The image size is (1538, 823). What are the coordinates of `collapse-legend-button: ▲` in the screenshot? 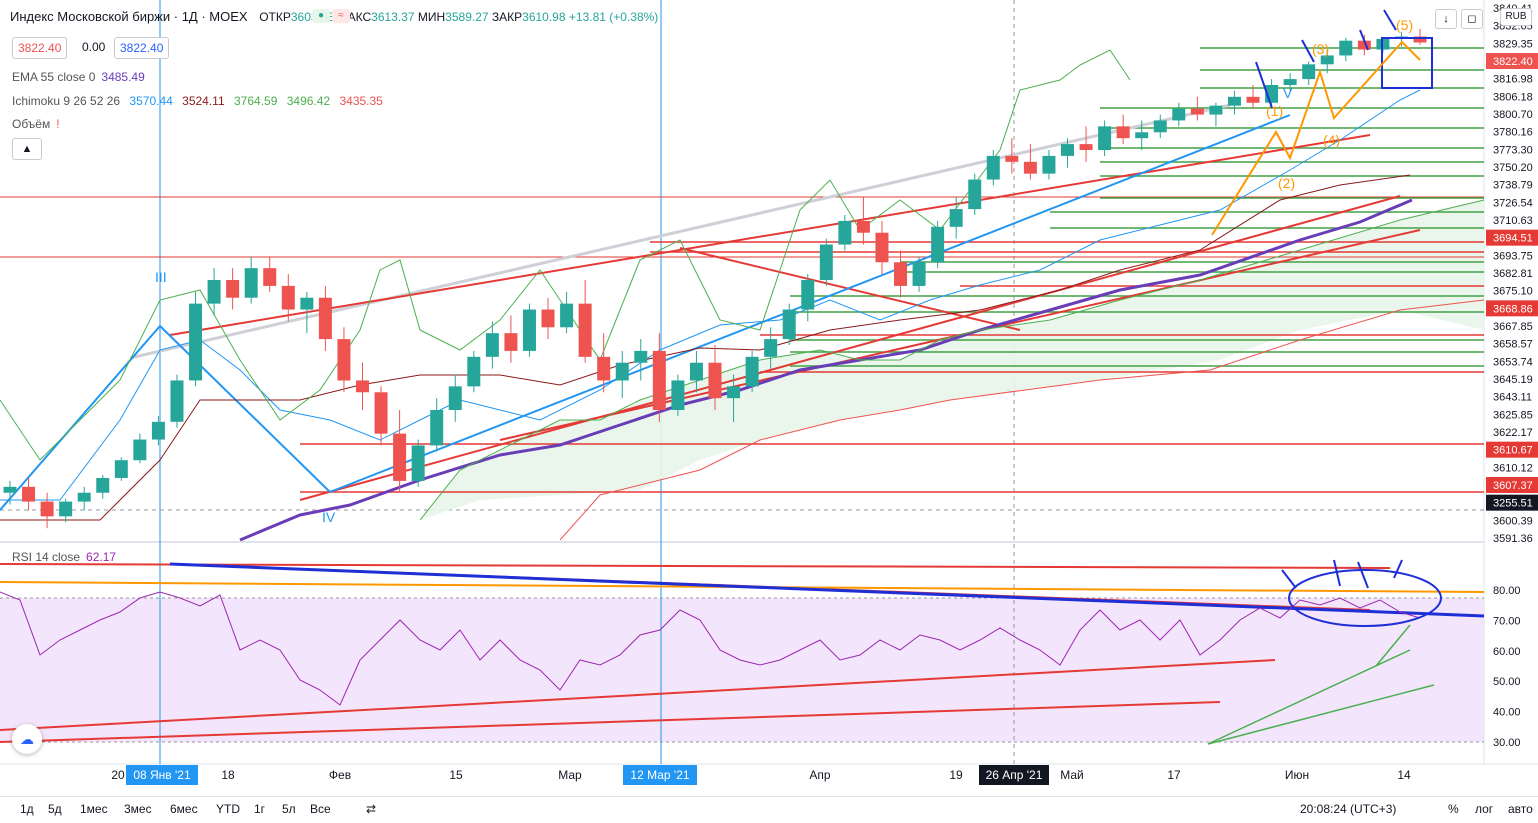 It's located at (27, 149).